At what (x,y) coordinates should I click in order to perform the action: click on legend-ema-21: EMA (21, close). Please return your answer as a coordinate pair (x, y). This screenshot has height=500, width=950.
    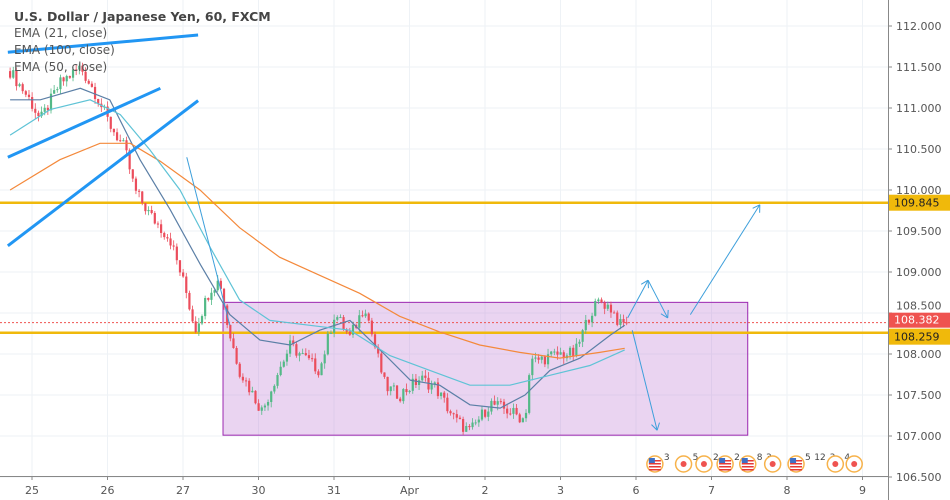
    Looking at the image, I should click on (61, 33).